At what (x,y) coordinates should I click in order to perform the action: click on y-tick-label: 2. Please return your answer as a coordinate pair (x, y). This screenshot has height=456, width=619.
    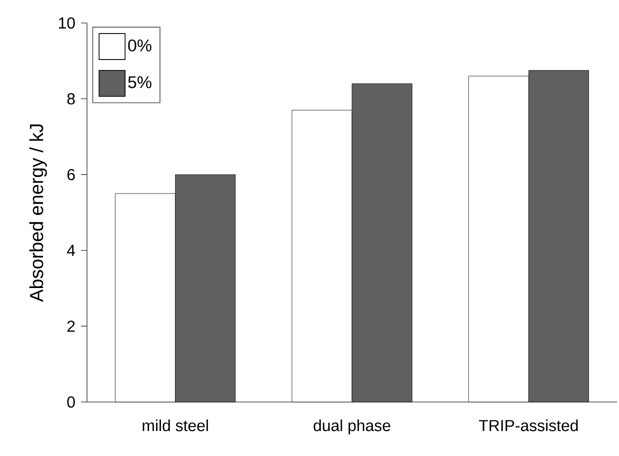
    Looking at the image, I should click on (71, 326).